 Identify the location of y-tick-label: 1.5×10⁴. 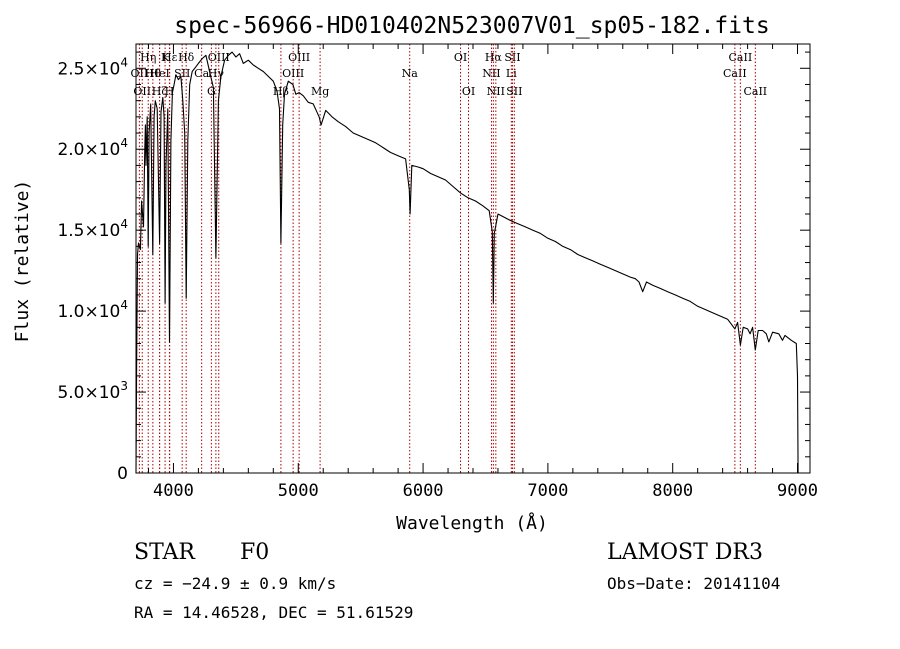
(92, 229).